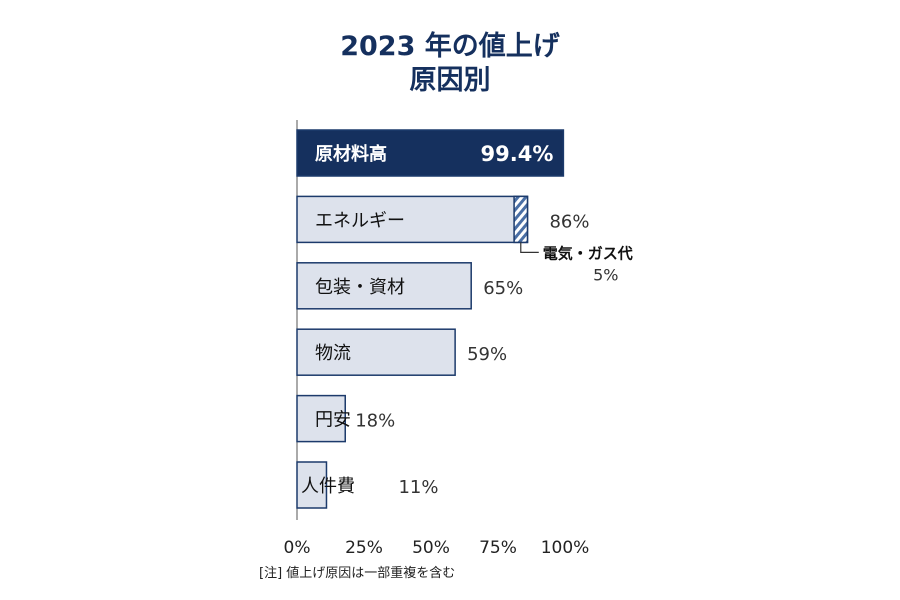  What do you see at coordinates (351, 154) in the screenshot?
I see `category-label: 原材料高` at bounding box center [351, 154].